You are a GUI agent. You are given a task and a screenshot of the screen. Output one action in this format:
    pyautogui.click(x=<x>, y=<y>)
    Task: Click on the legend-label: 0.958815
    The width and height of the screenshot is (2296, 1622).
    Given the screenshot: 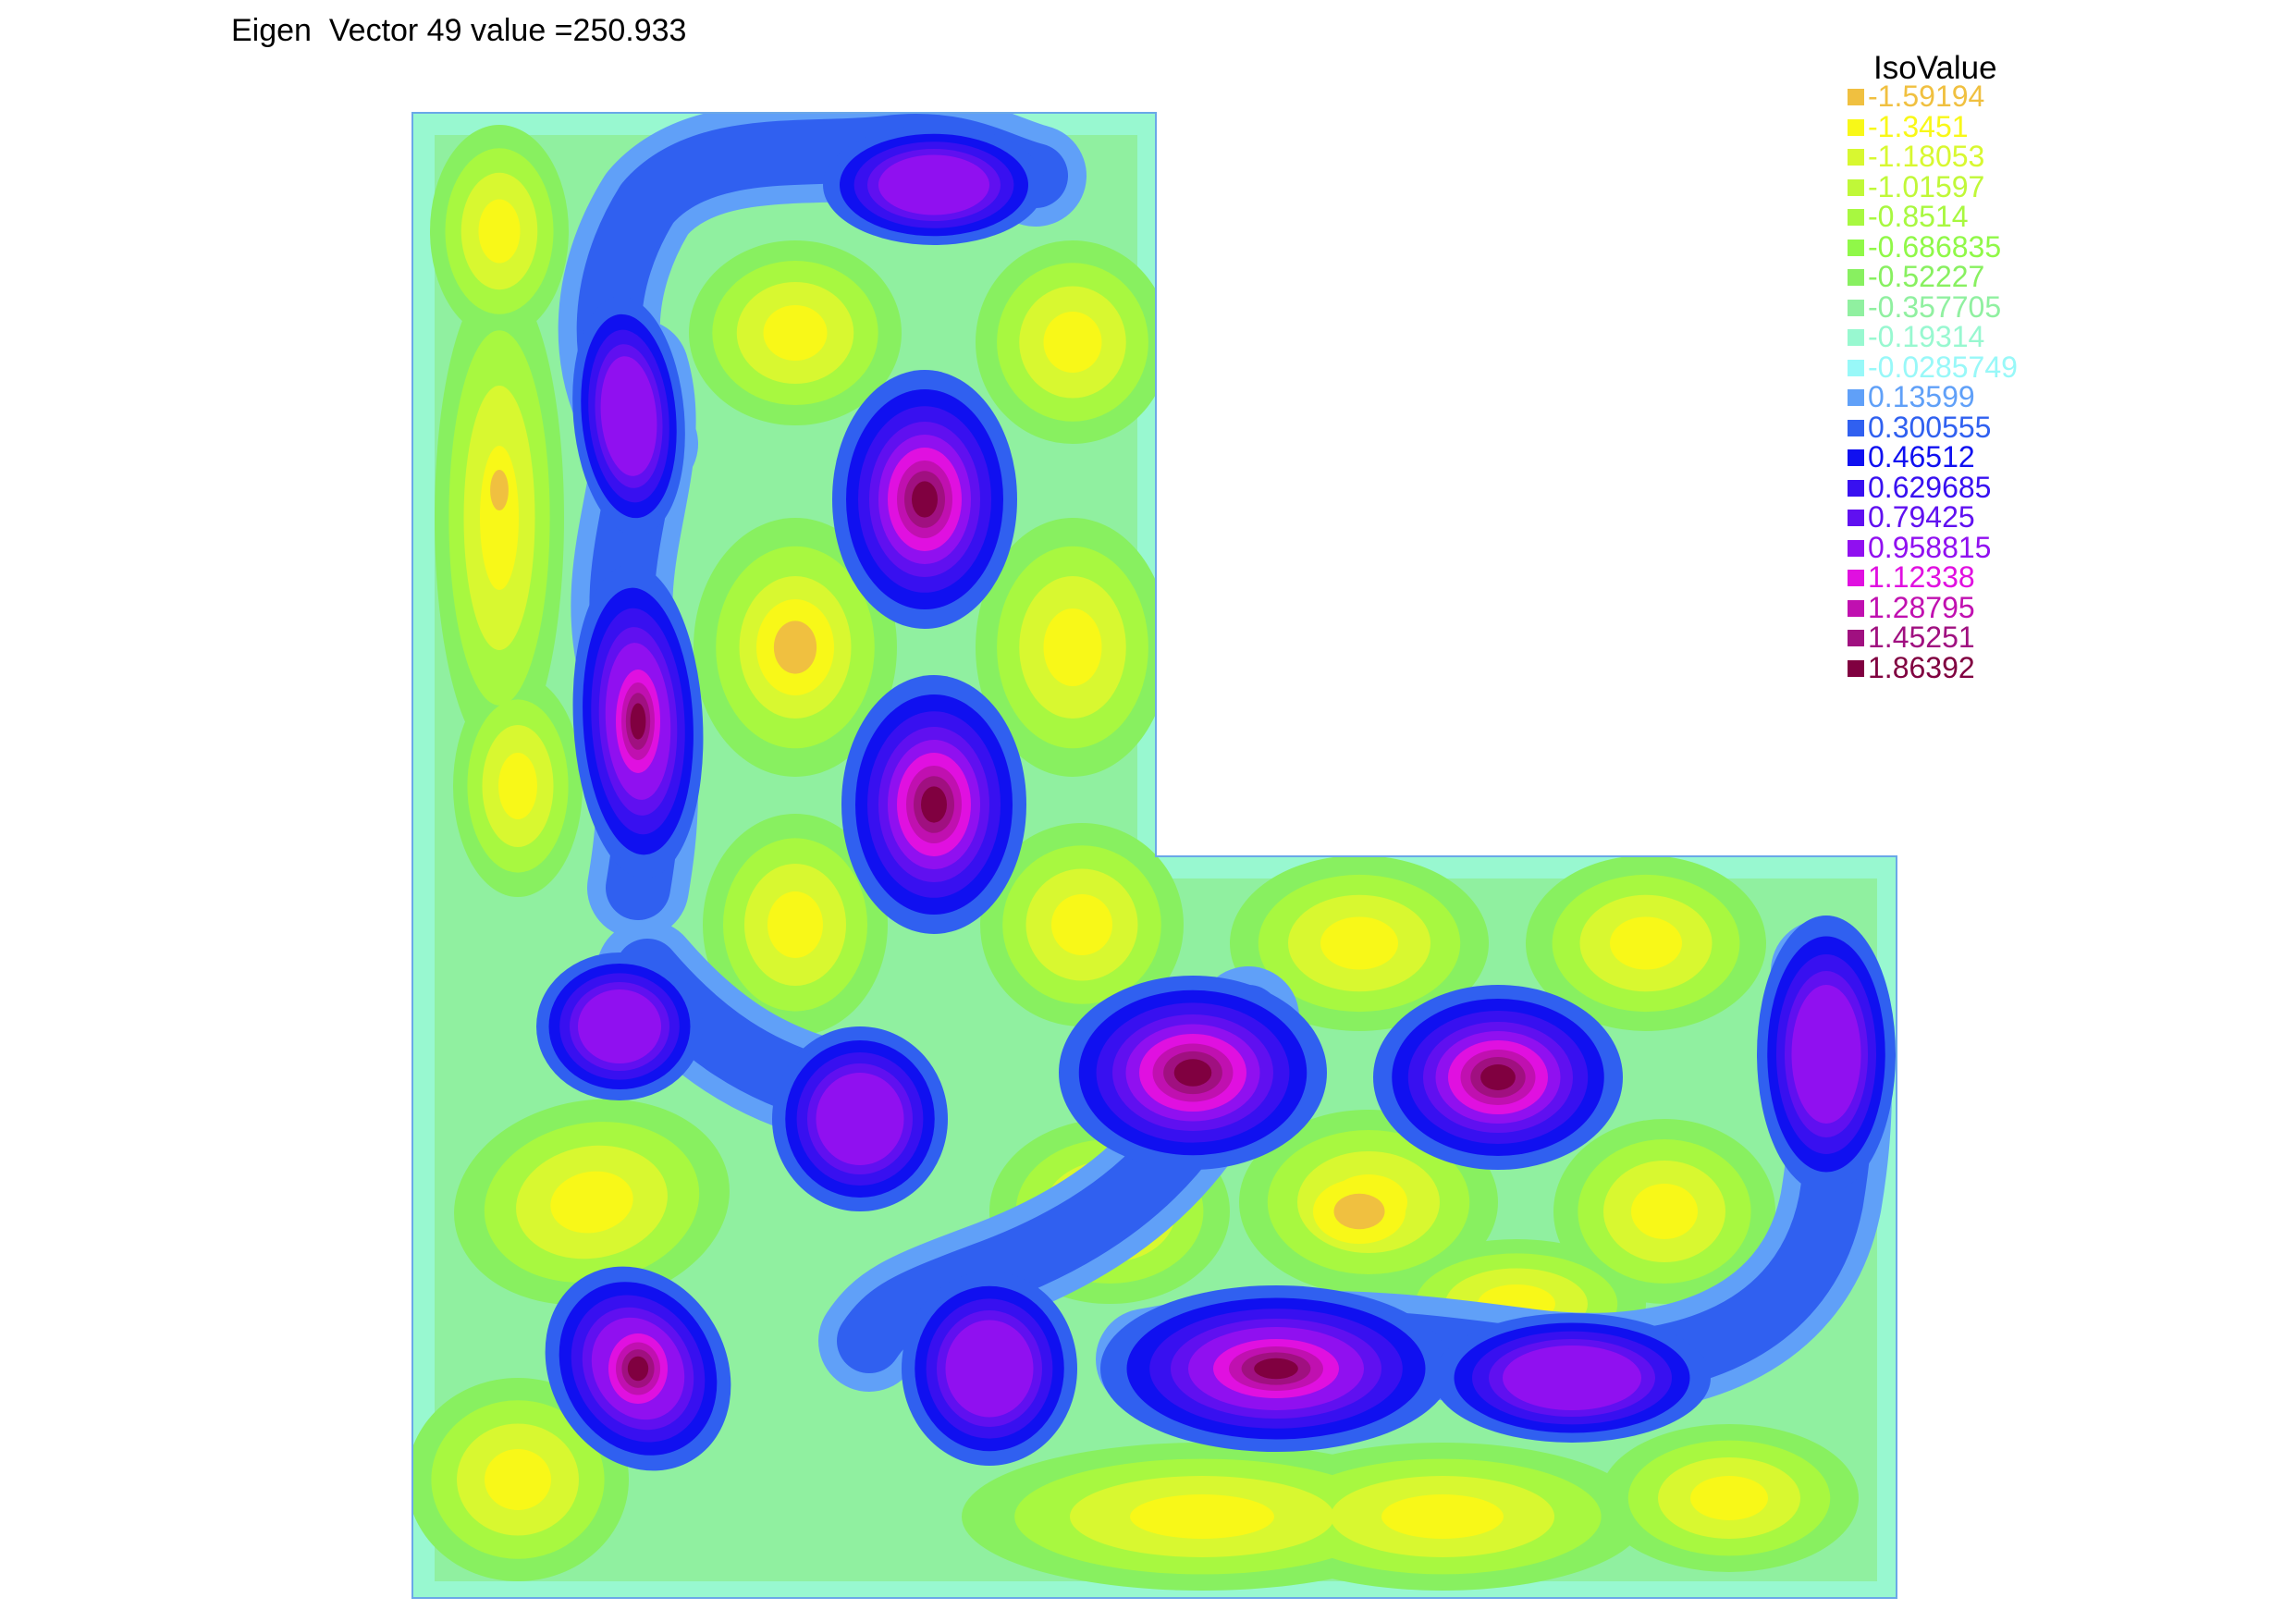 What is the action you would take?
    pyautogui.click(x=1930, y=547)
    